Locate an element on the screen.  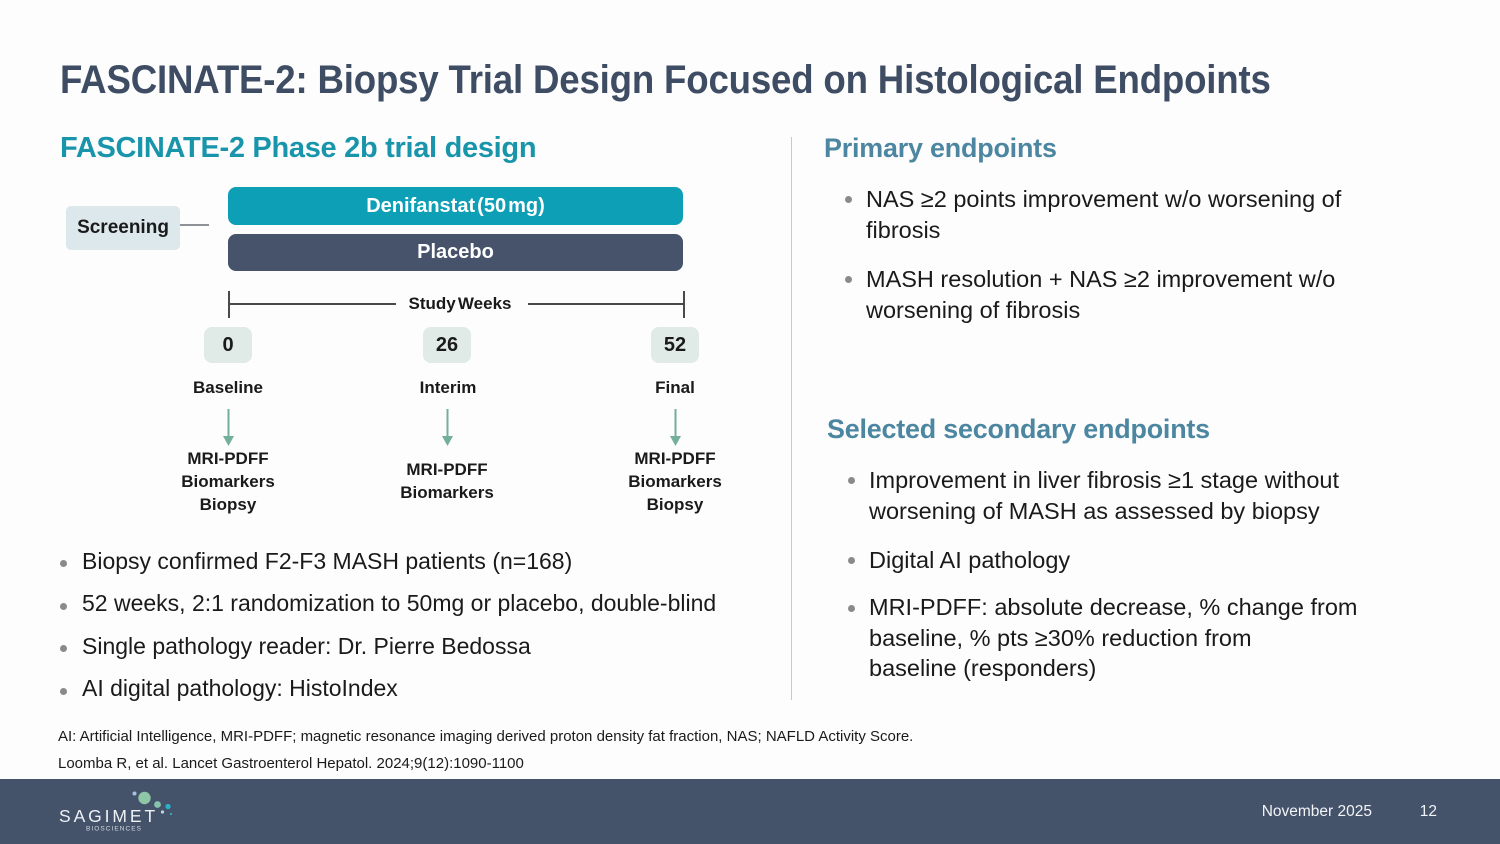
svg-text: SAGIMET is located at coordinates (108, 816).